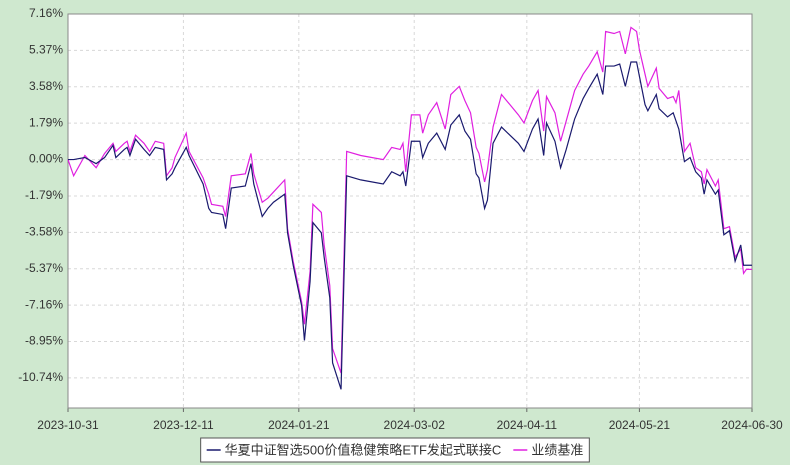  Describe the element at coordinates (44, 195) in the screenshot. I see `y-tick-label: -1.79%` at that location.